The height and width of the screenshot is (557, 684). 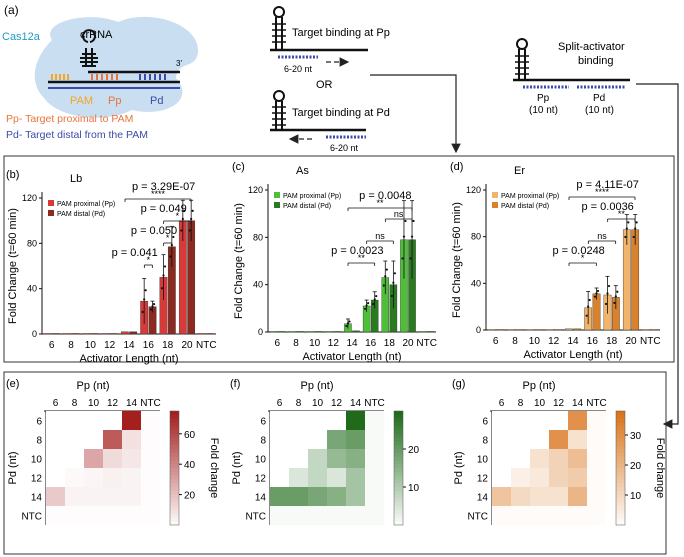 I want to click on y-tick-label: 14, so click(x=261, y=498).